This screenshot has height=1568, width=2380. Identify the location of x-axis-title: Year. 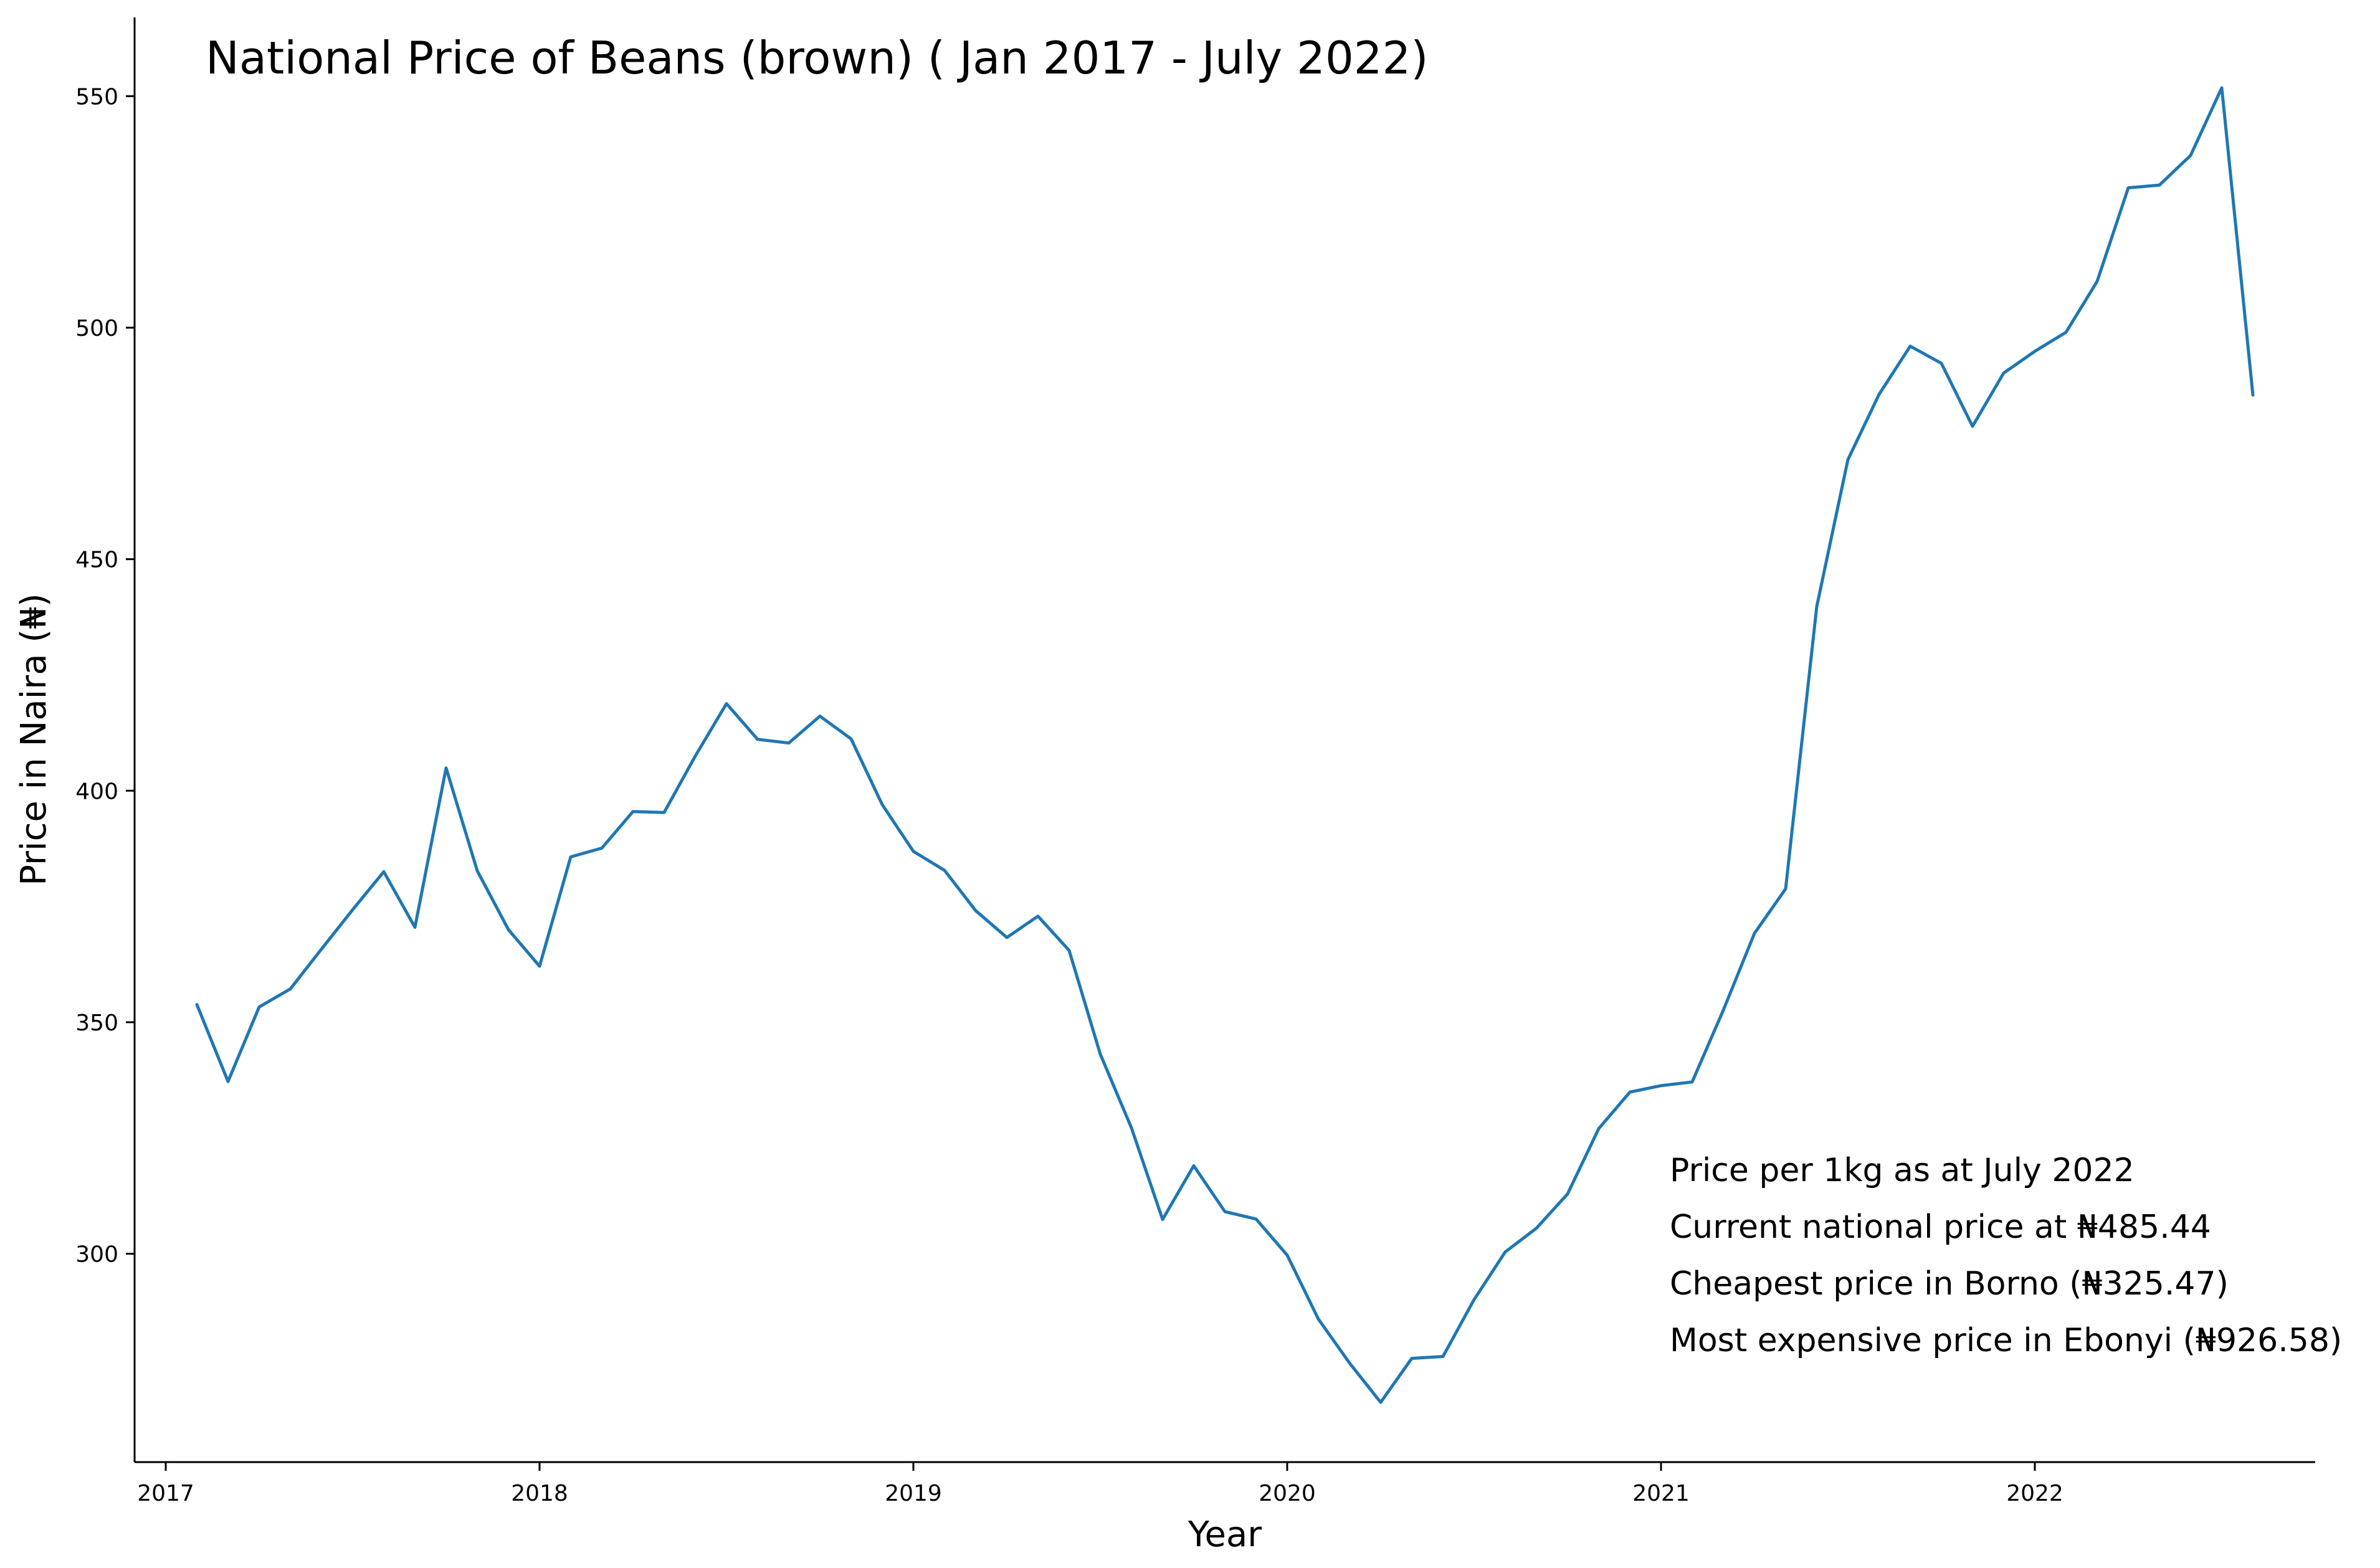
(1226, 1534).